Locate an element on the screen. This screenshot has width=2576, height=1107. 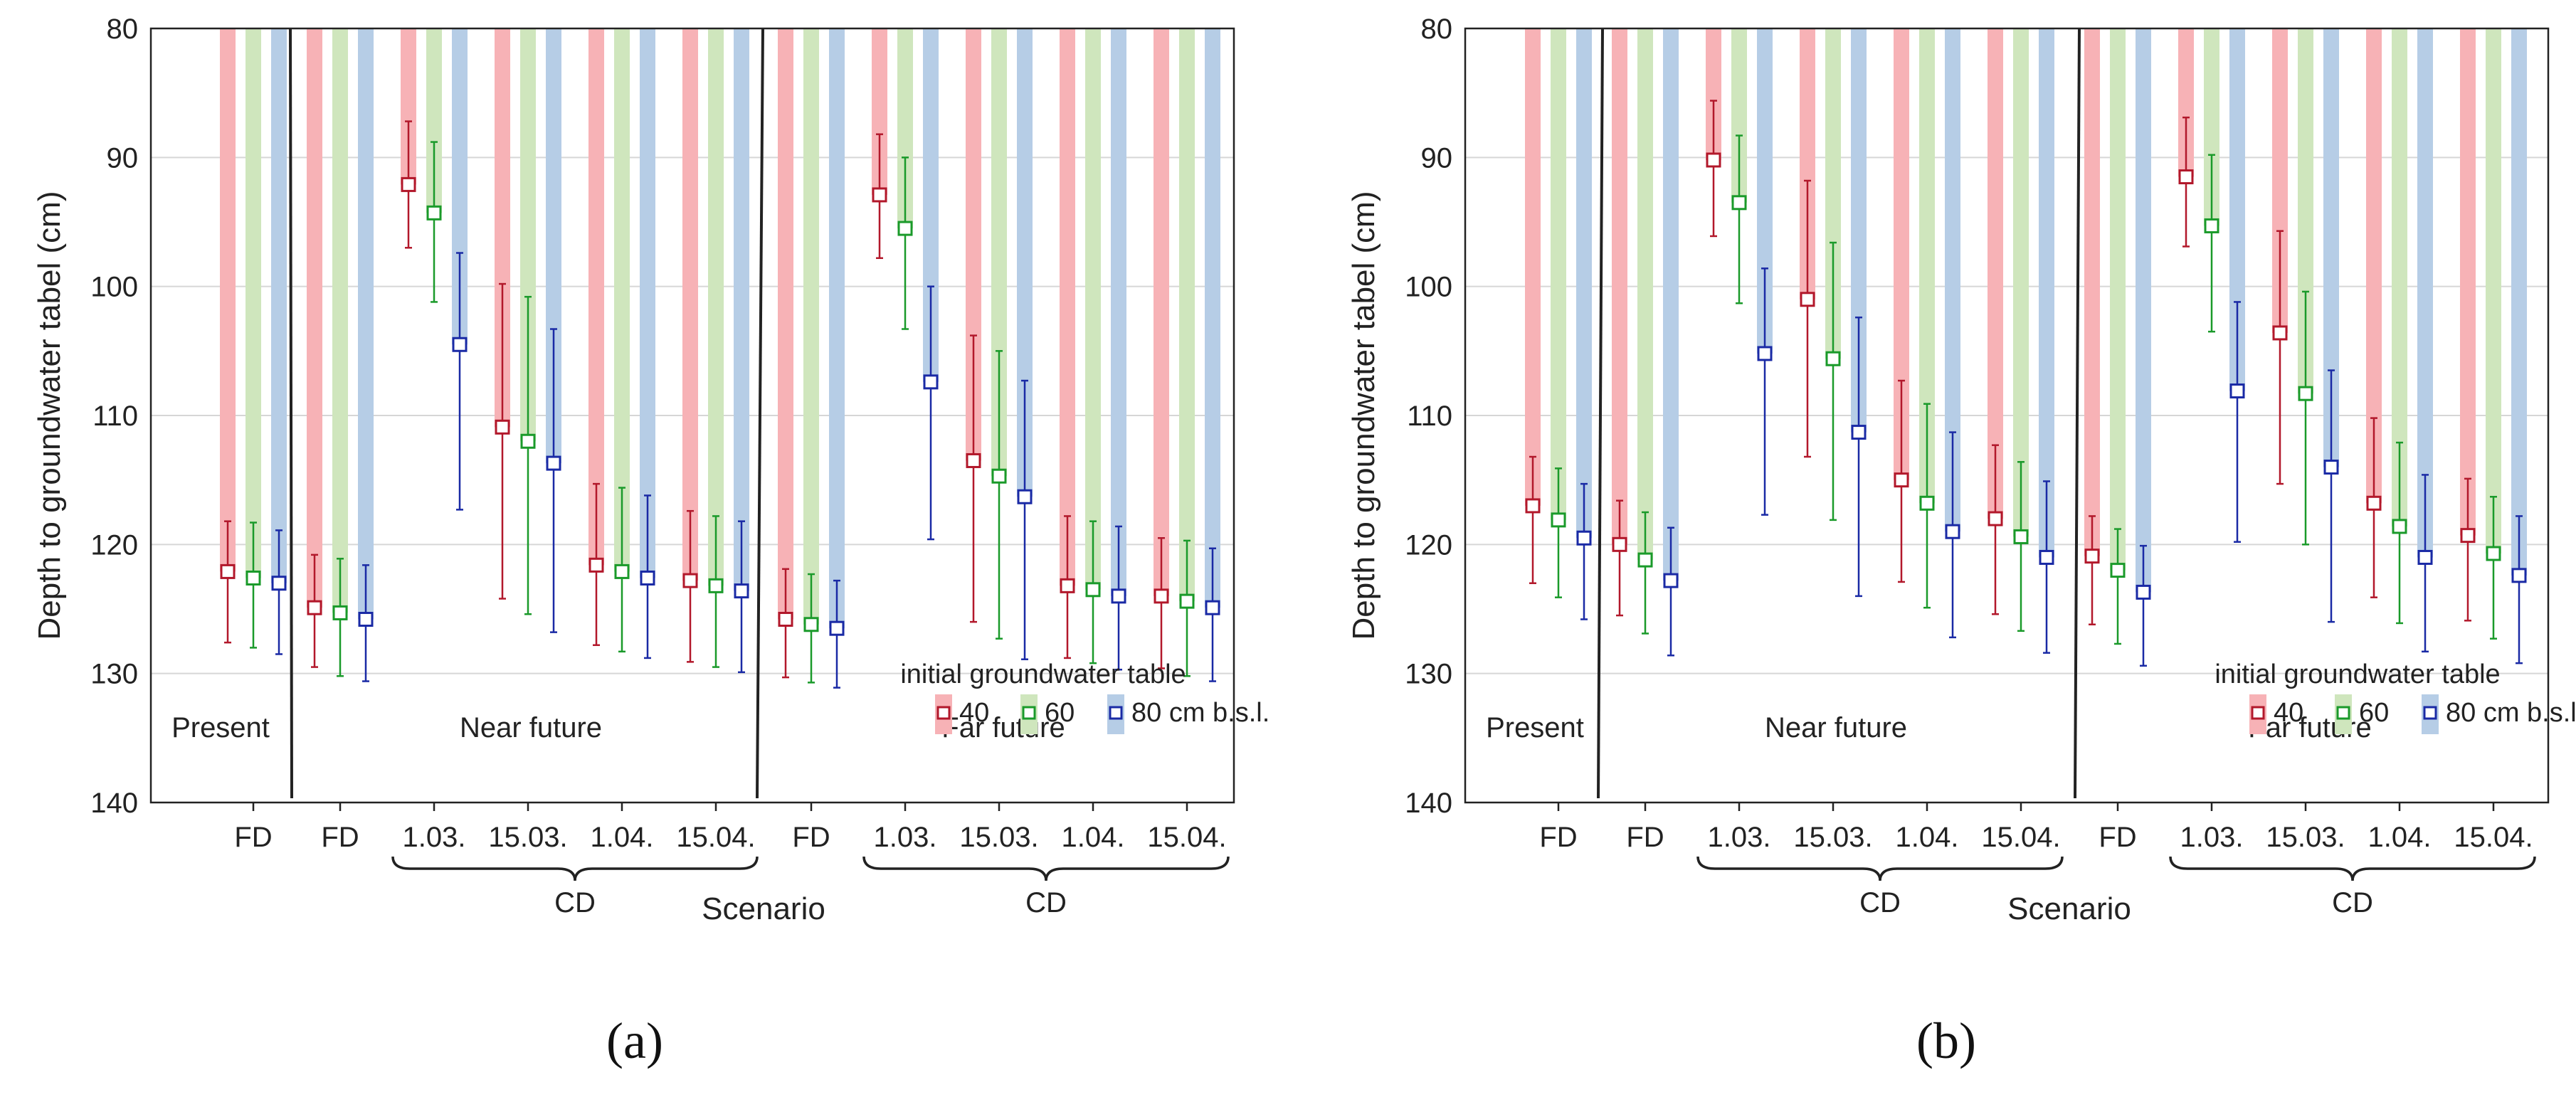
panel-a-period-divider is located at coordinates (291, 413).